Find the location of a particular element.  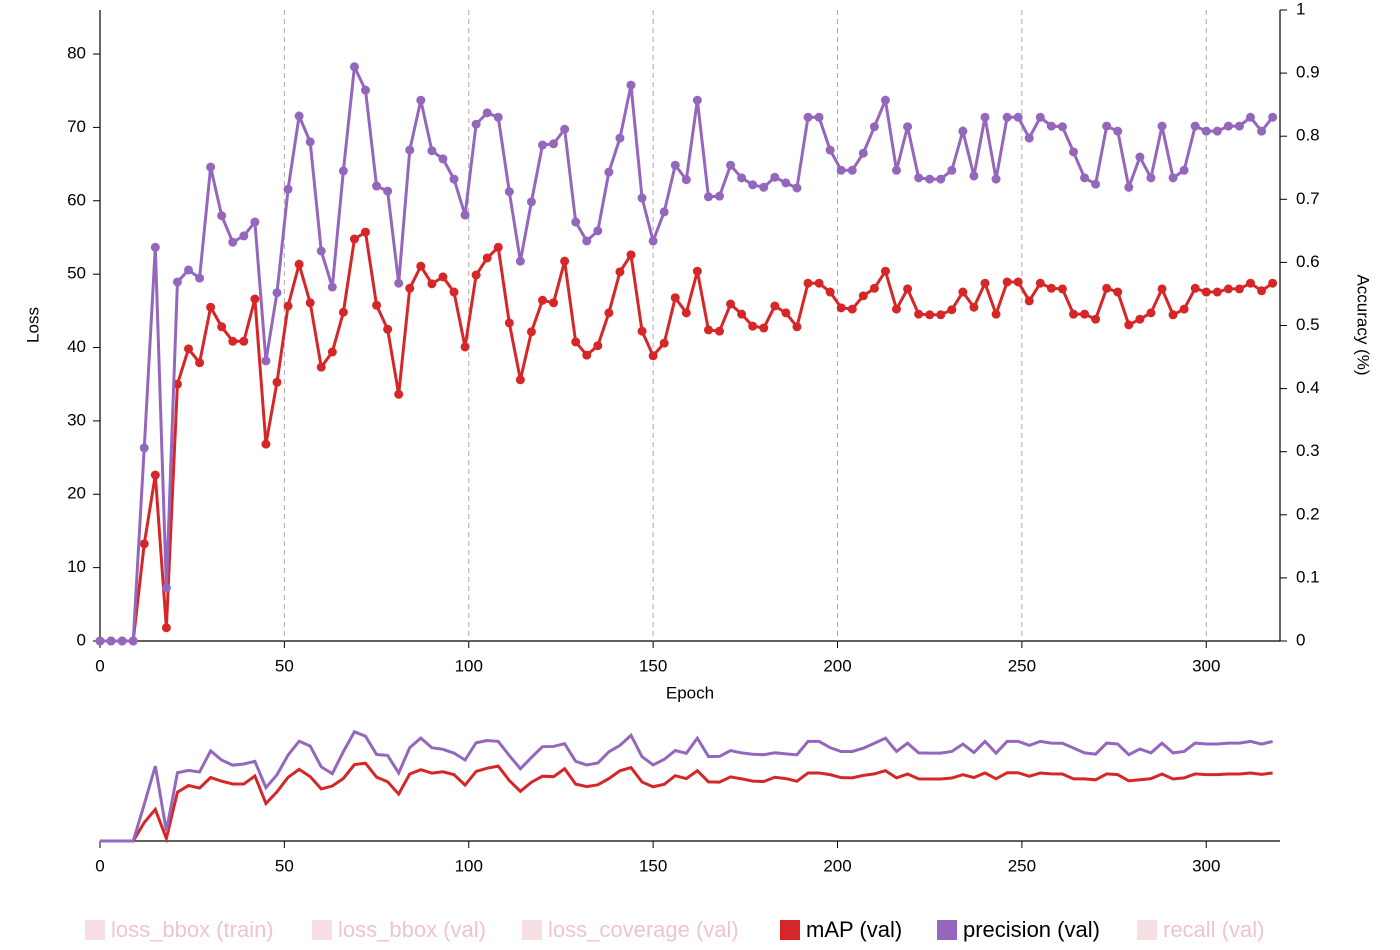

legend-label: mAP (val) is located at coordinates (854, 929).